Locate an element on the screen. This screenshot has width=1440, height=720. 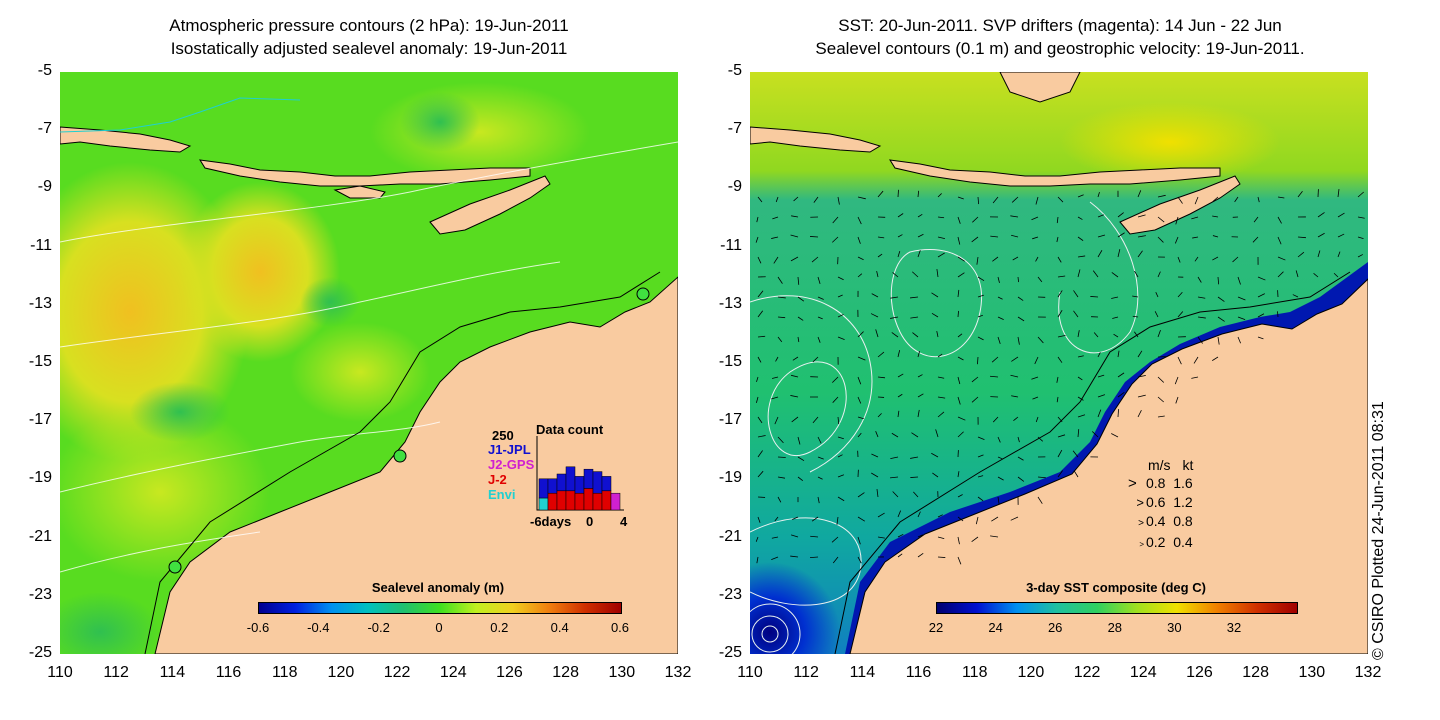
colorbar-tick-label: 0.4 is located at coordinates (559, 627).